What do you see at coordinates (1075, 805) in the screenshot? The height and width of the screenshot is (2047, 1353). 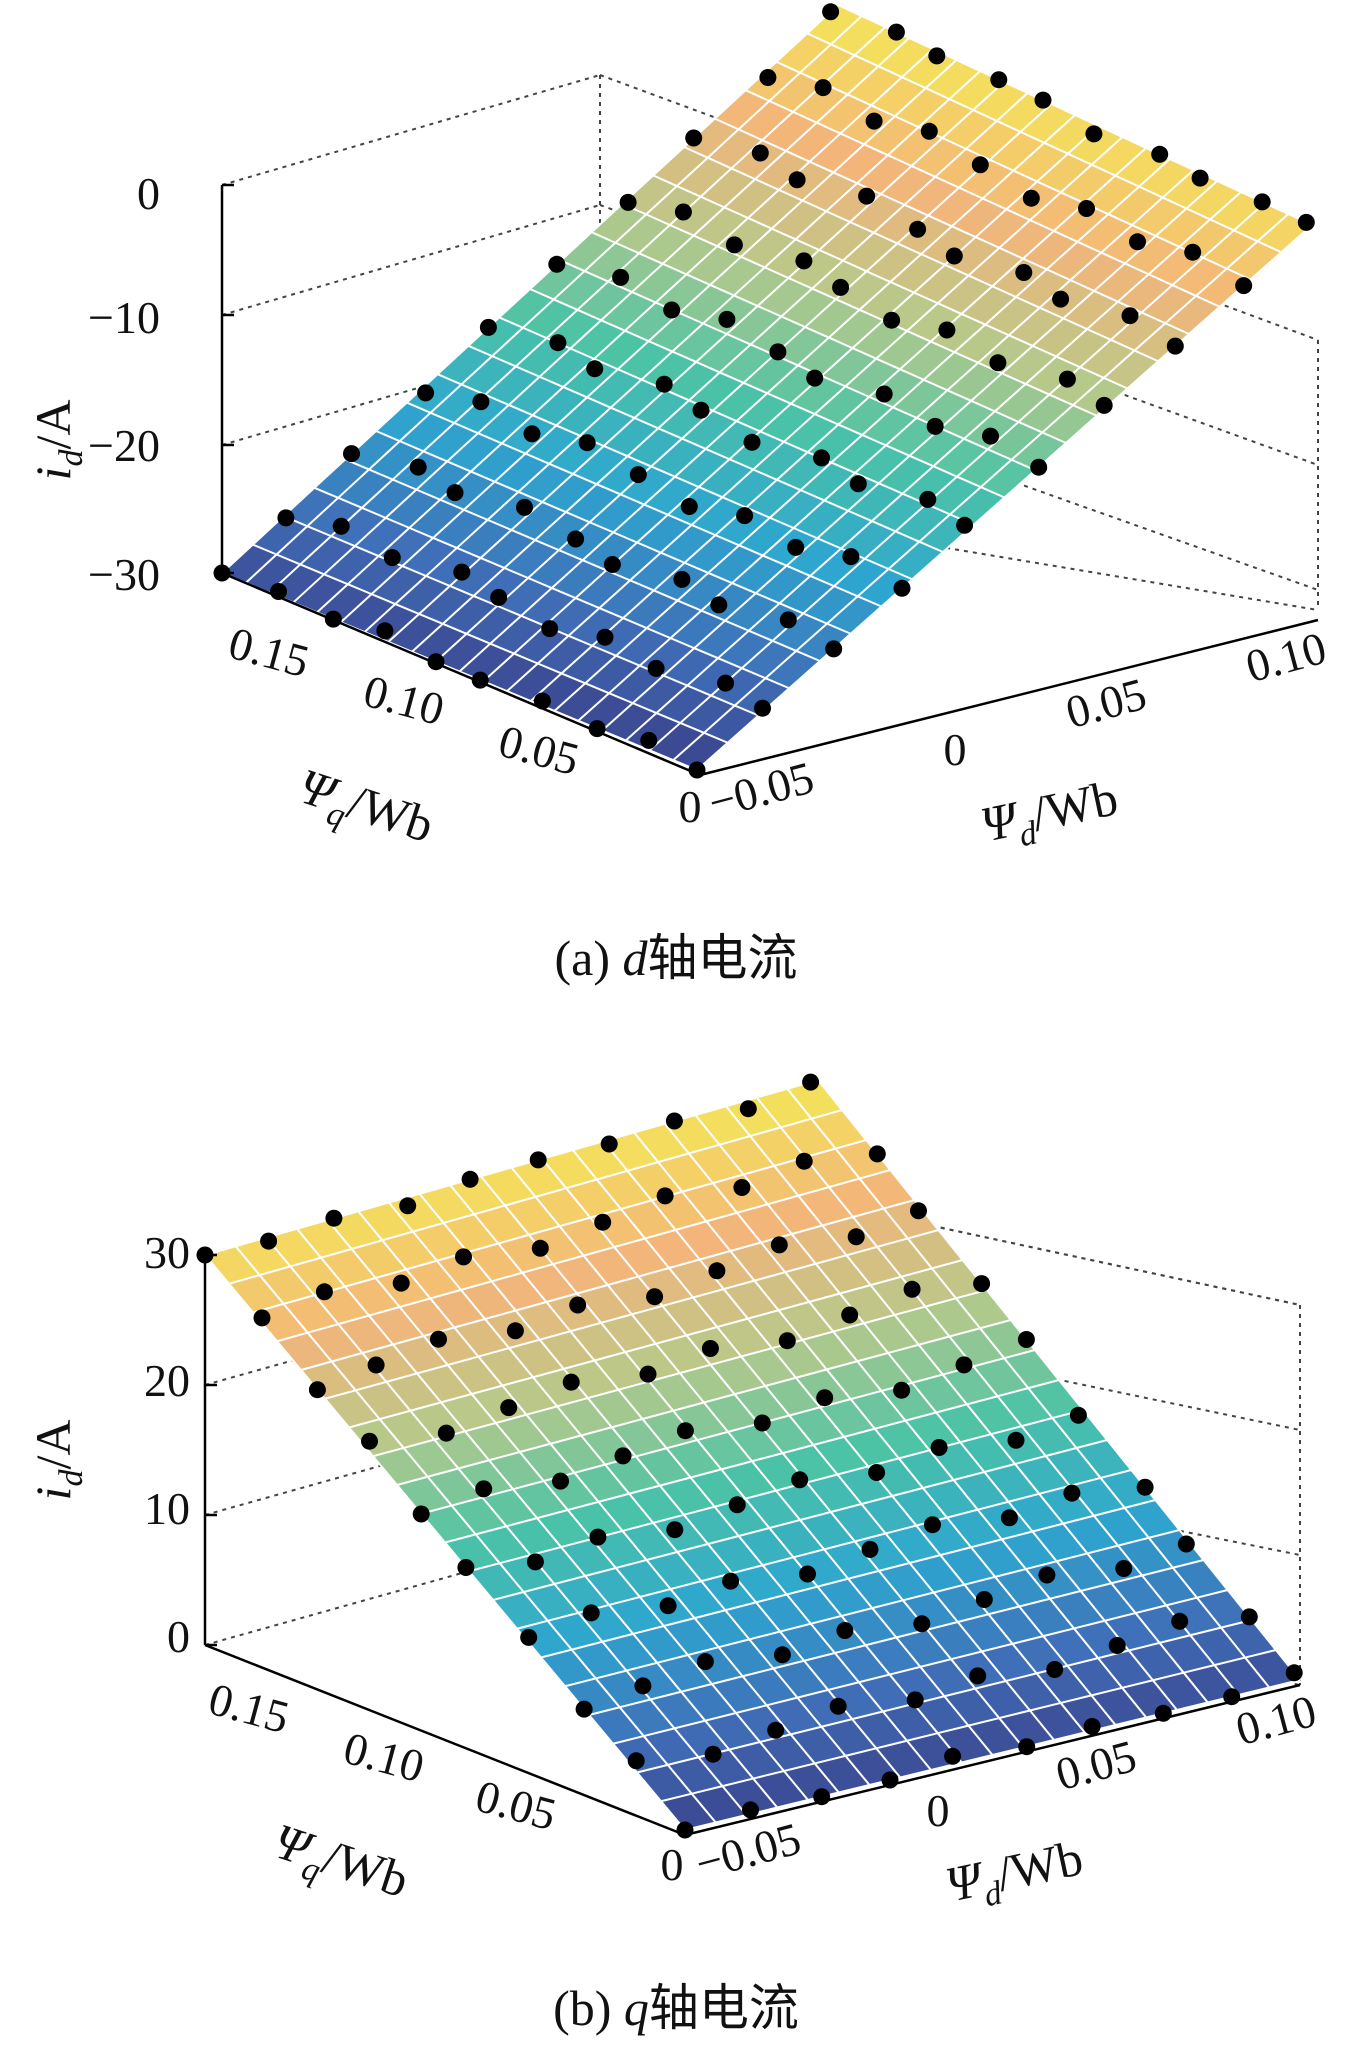 I see `chart-a-x-label-unit: /Wb` at bounding box center [1075, 805].